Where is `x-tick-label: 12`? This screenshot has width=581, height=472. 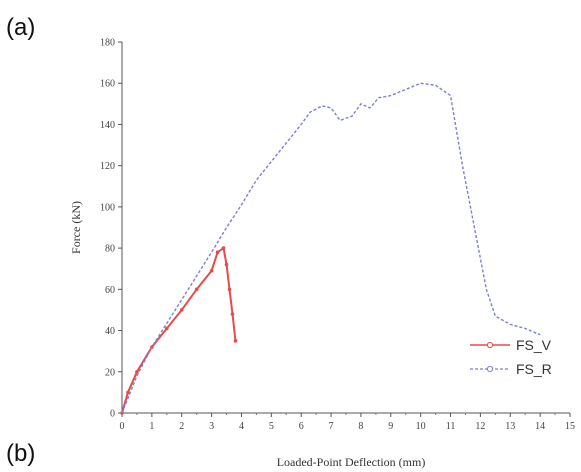
x-tick-label: 12 is located at coordinates (480, 426).